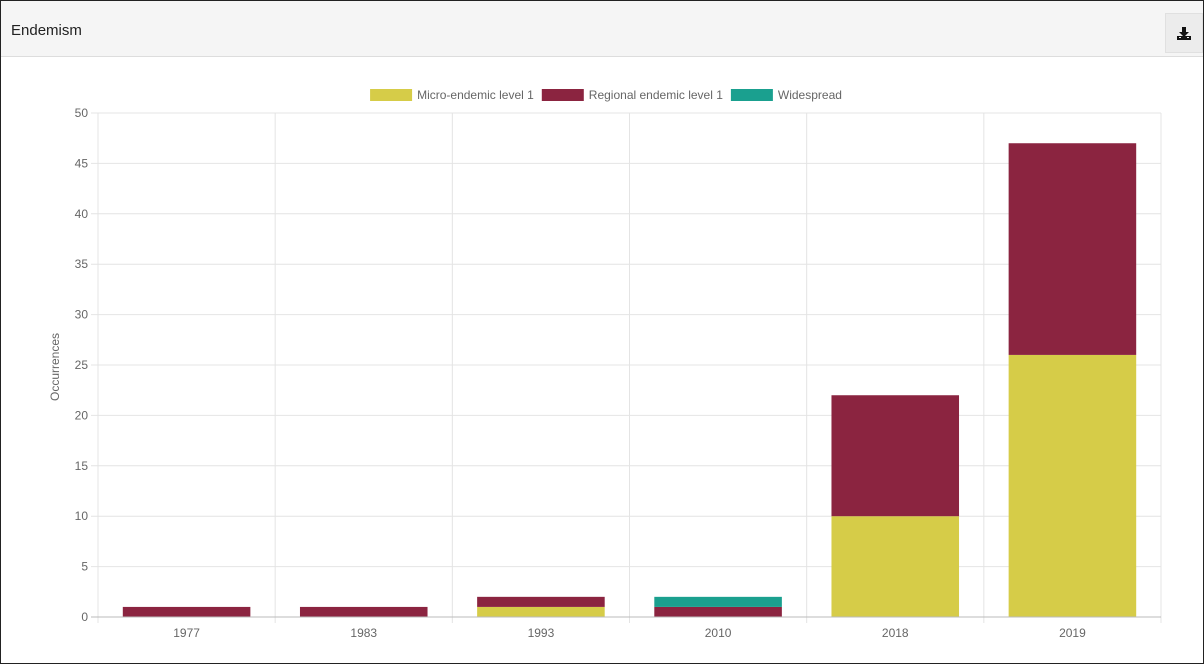 This screenshot has width=1204, height=668. Describe the element at coordinates (602, 29) in the screenshot. I see `panel-header: Endemism` at that location.